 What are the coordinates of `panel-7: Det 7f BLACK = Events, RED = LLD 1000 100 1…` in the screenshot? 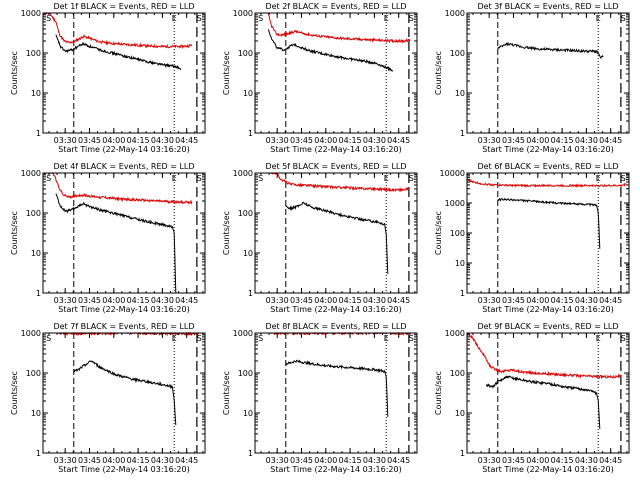 It's located at (108, 398).